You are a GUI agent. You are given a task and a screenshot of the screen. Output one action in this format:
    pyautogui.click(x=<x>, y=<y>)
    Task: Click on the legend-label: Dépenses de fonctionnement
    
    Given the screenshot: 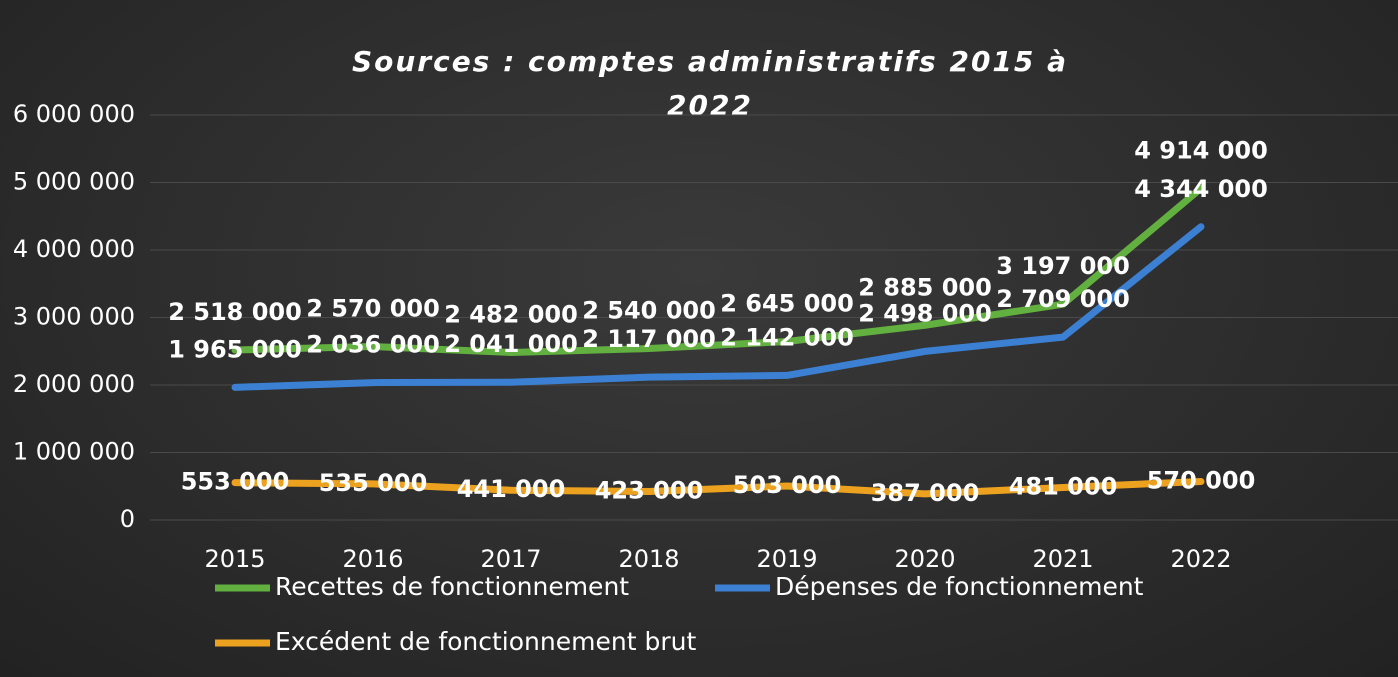 What is the action you would take?
    pyautogui.click(x=959, y=586)
    